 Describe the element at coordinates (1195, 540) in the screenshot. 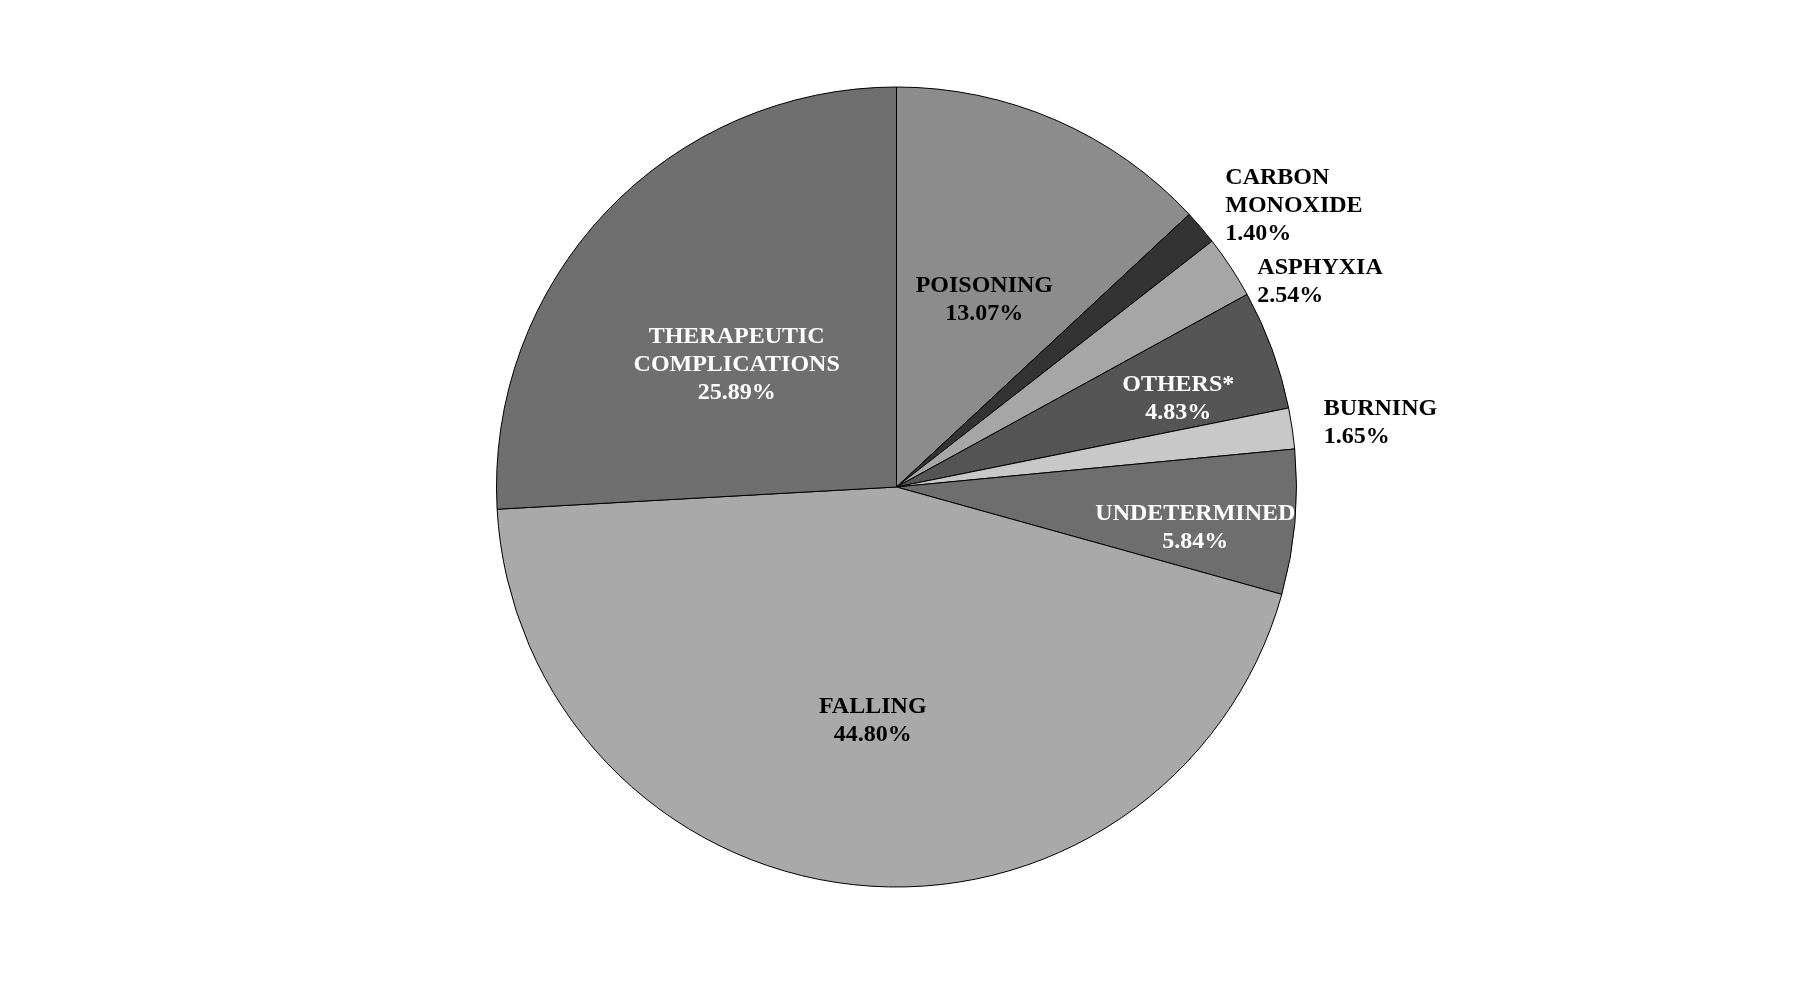

I see `data-label: 5.84%` at that location.